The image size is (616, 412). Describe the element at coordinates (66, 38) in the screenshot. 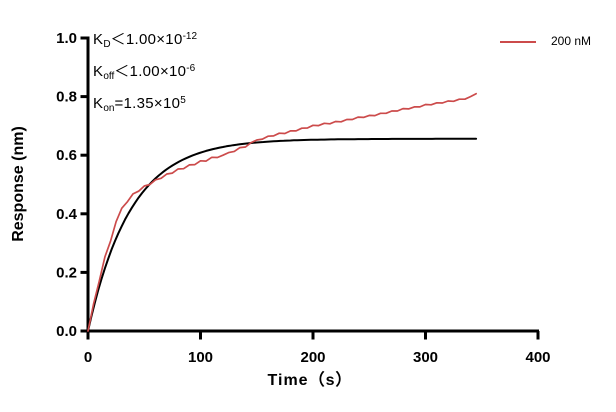

I see `y-tick-label: 1.0` at that location.